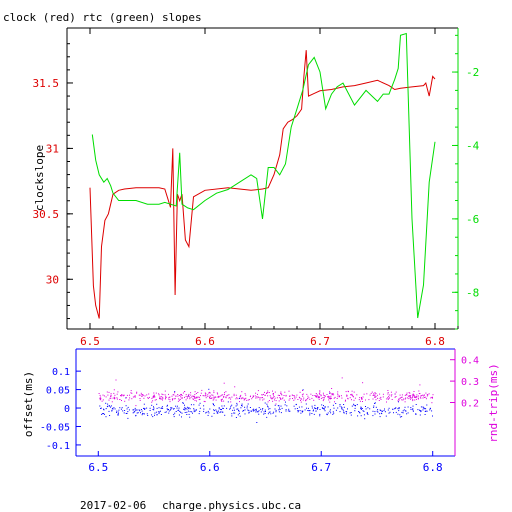 This screenshot has height=512, width=512. I want to click on bottom-ytick-label: 0.1, so click(61, 372).